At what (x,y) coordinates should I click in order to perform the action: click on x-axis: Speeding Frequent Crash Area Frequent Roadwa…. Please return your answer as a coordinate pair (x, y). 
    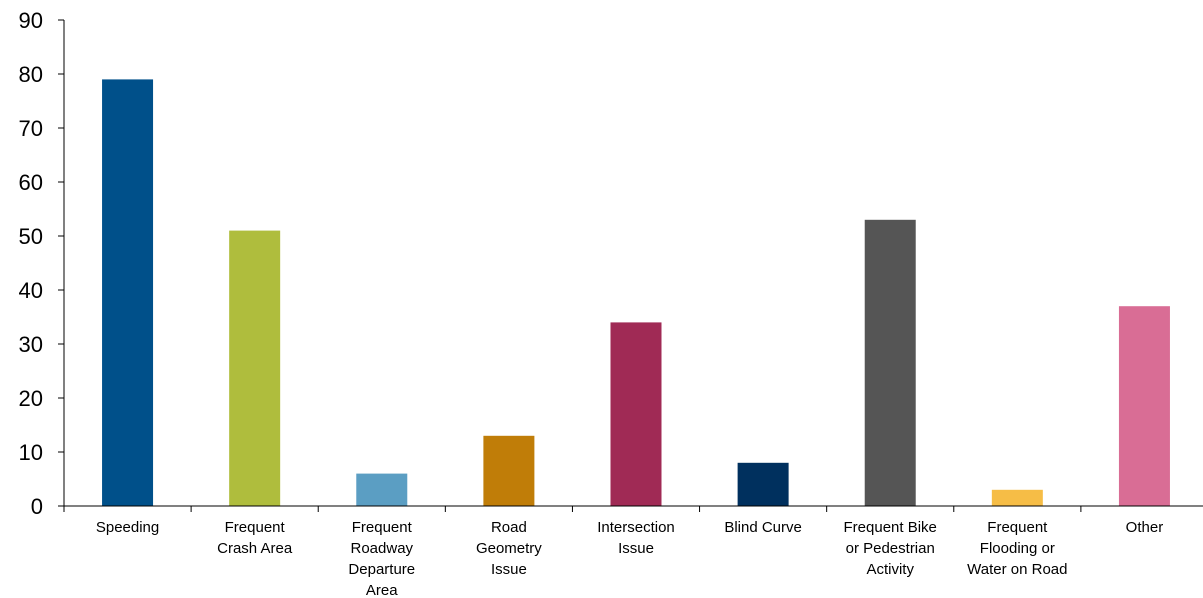
    Looking at the image, I should click on (633, 551).